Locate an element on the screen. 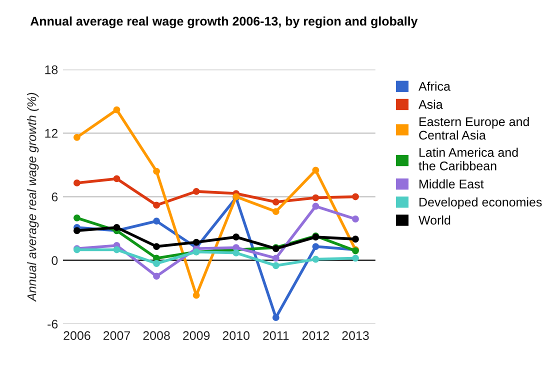 The height and width of the screenshot is (366, 548). legend-label: Africa is located at coordinates (434, 86).